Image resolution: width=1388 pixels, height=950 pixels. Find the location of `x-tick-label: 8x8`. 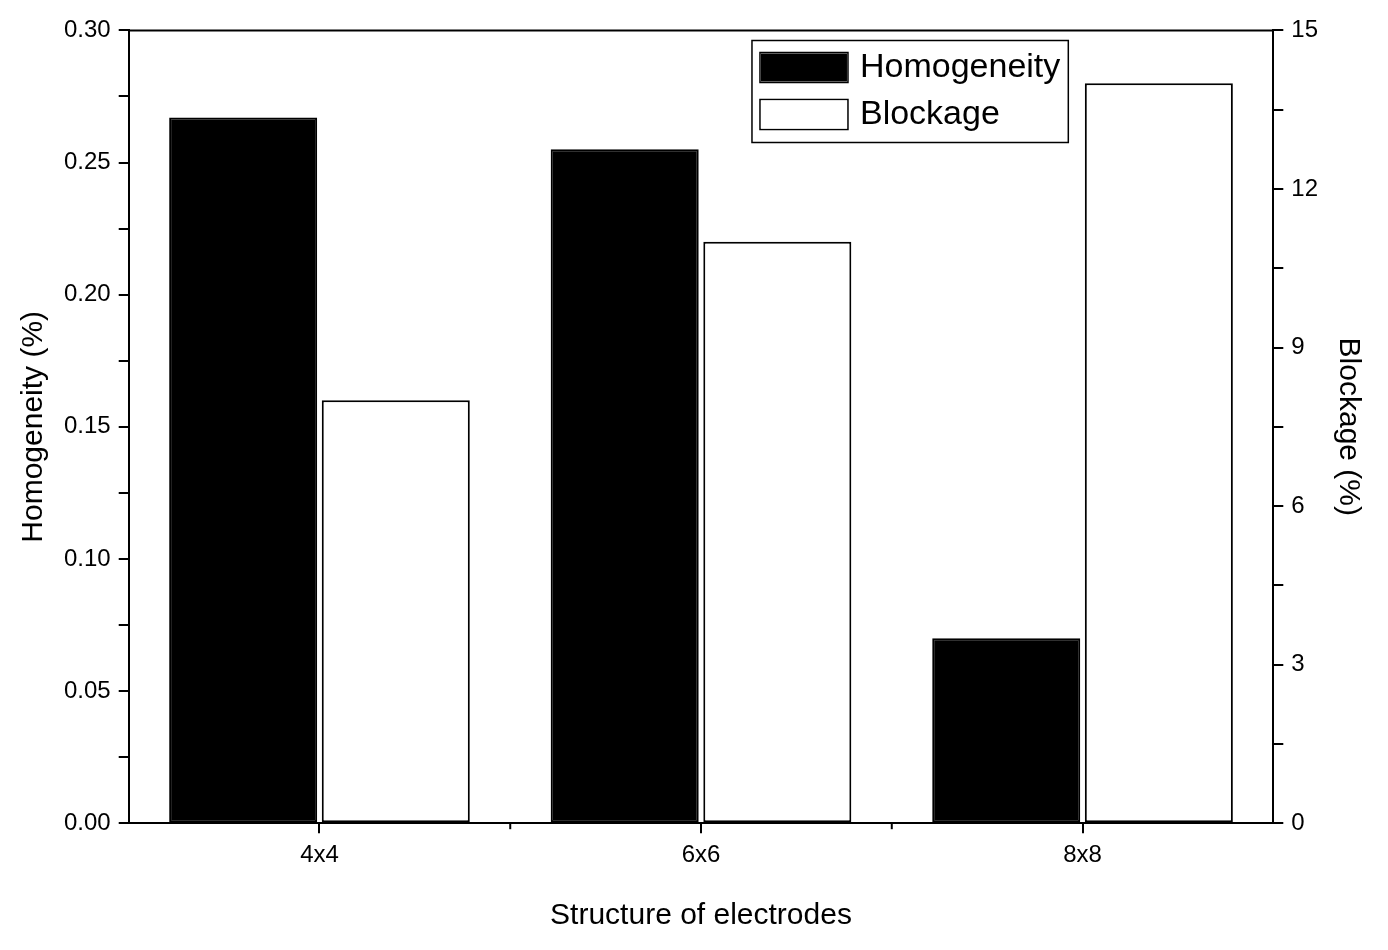

x-tick-label: 8x8 is located at coordinates (1082, 854).